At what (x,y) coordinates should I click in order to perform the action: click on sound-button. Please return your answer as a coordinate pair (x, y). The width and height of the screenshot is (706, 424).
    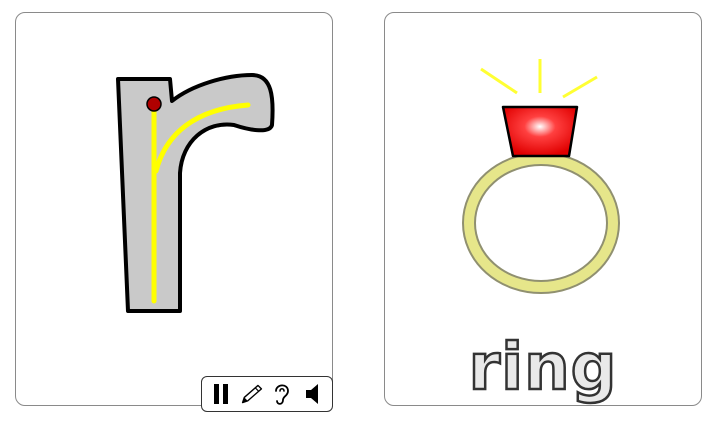
    Looking at the image, I should click on (313, 394).